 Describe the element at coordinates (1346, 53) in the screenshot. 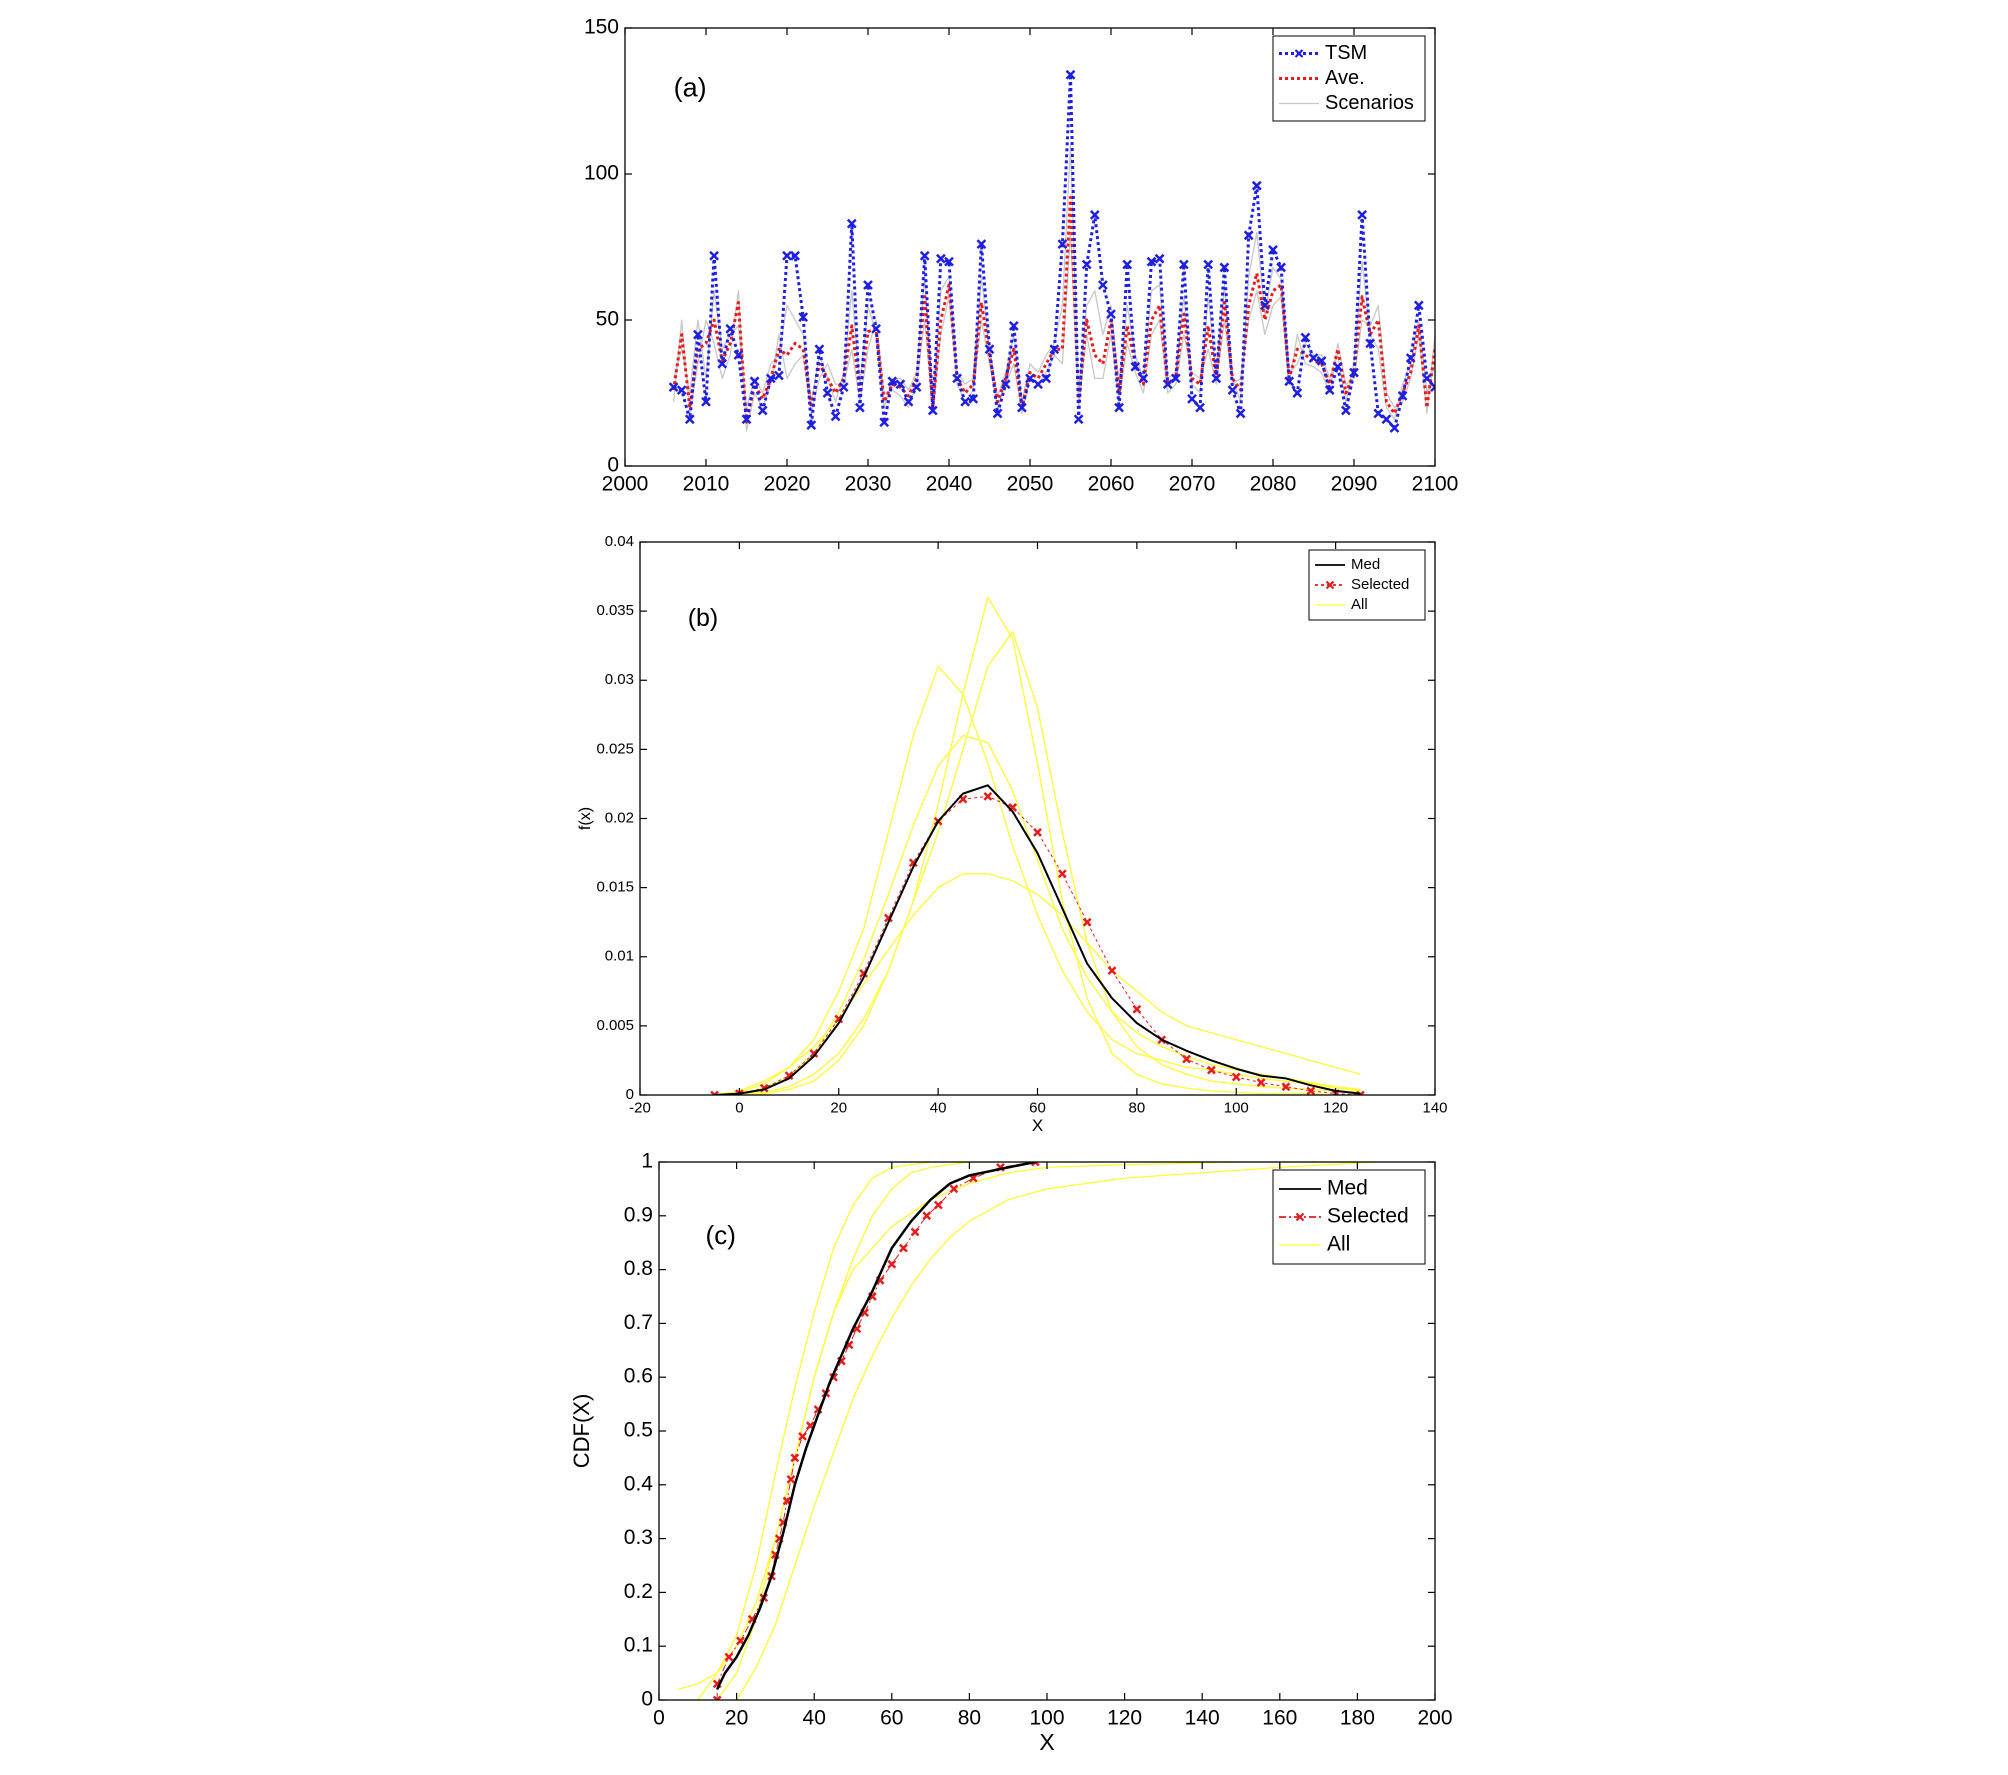

I see `legend-label: TSM` at that location.